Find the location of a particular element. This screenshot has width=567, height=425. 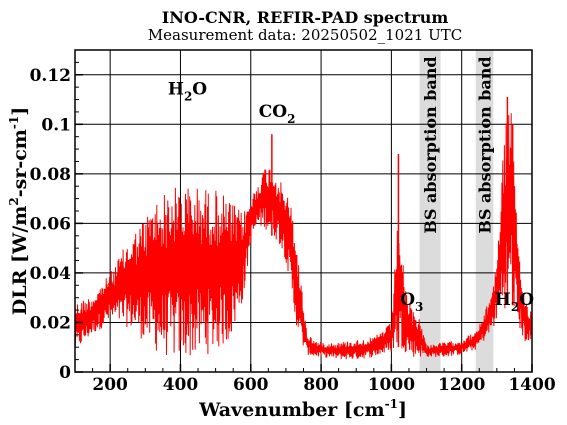

y-tick-label: 0.12 is located at coordinates (50, 76).